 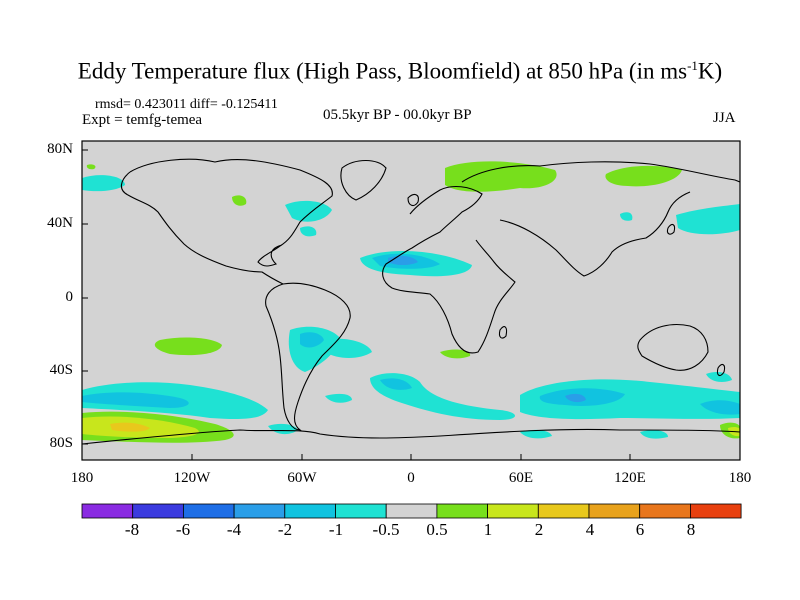 What do you see at coordinates (721, 370) in the screenshot?
I see `new-zealand-coast` at bounding box center [721, 370].